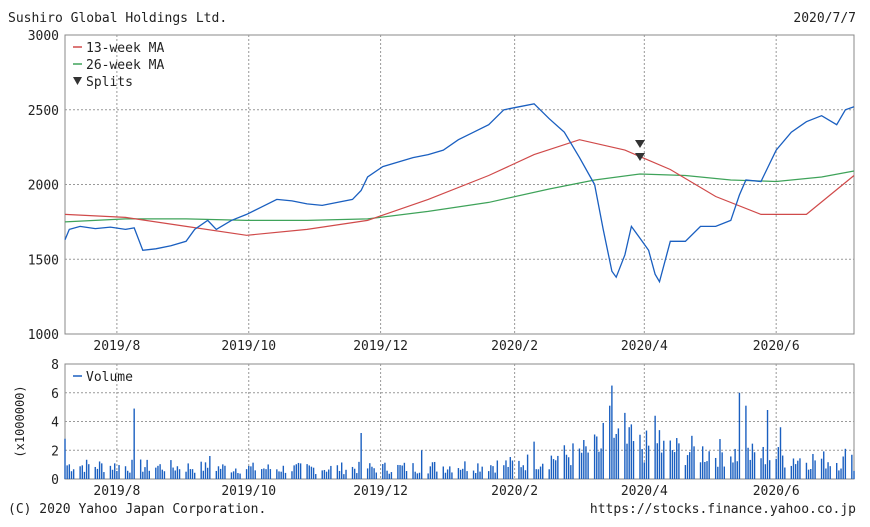 The width and height of the screenshot is (870, 527). What do you see at coordinates (248, 346) in the screenshot?
I see `price-xtick-label: 2019/10` at bounding box center [248, 346].